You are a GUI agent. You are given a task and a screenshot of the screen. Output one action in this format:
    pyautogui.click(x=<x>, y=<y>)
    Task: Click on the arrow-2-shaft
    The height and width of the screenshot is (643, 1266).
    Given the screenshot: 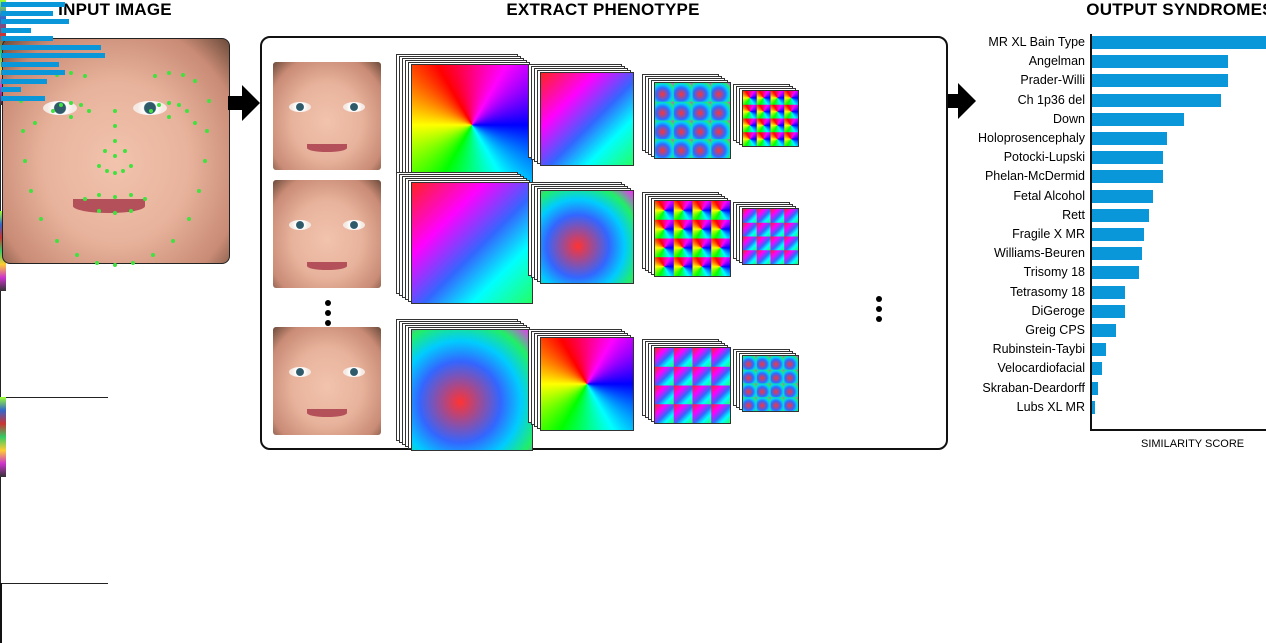 What is the action you would take?
    pyautogui.click(x=954, y=101)
    